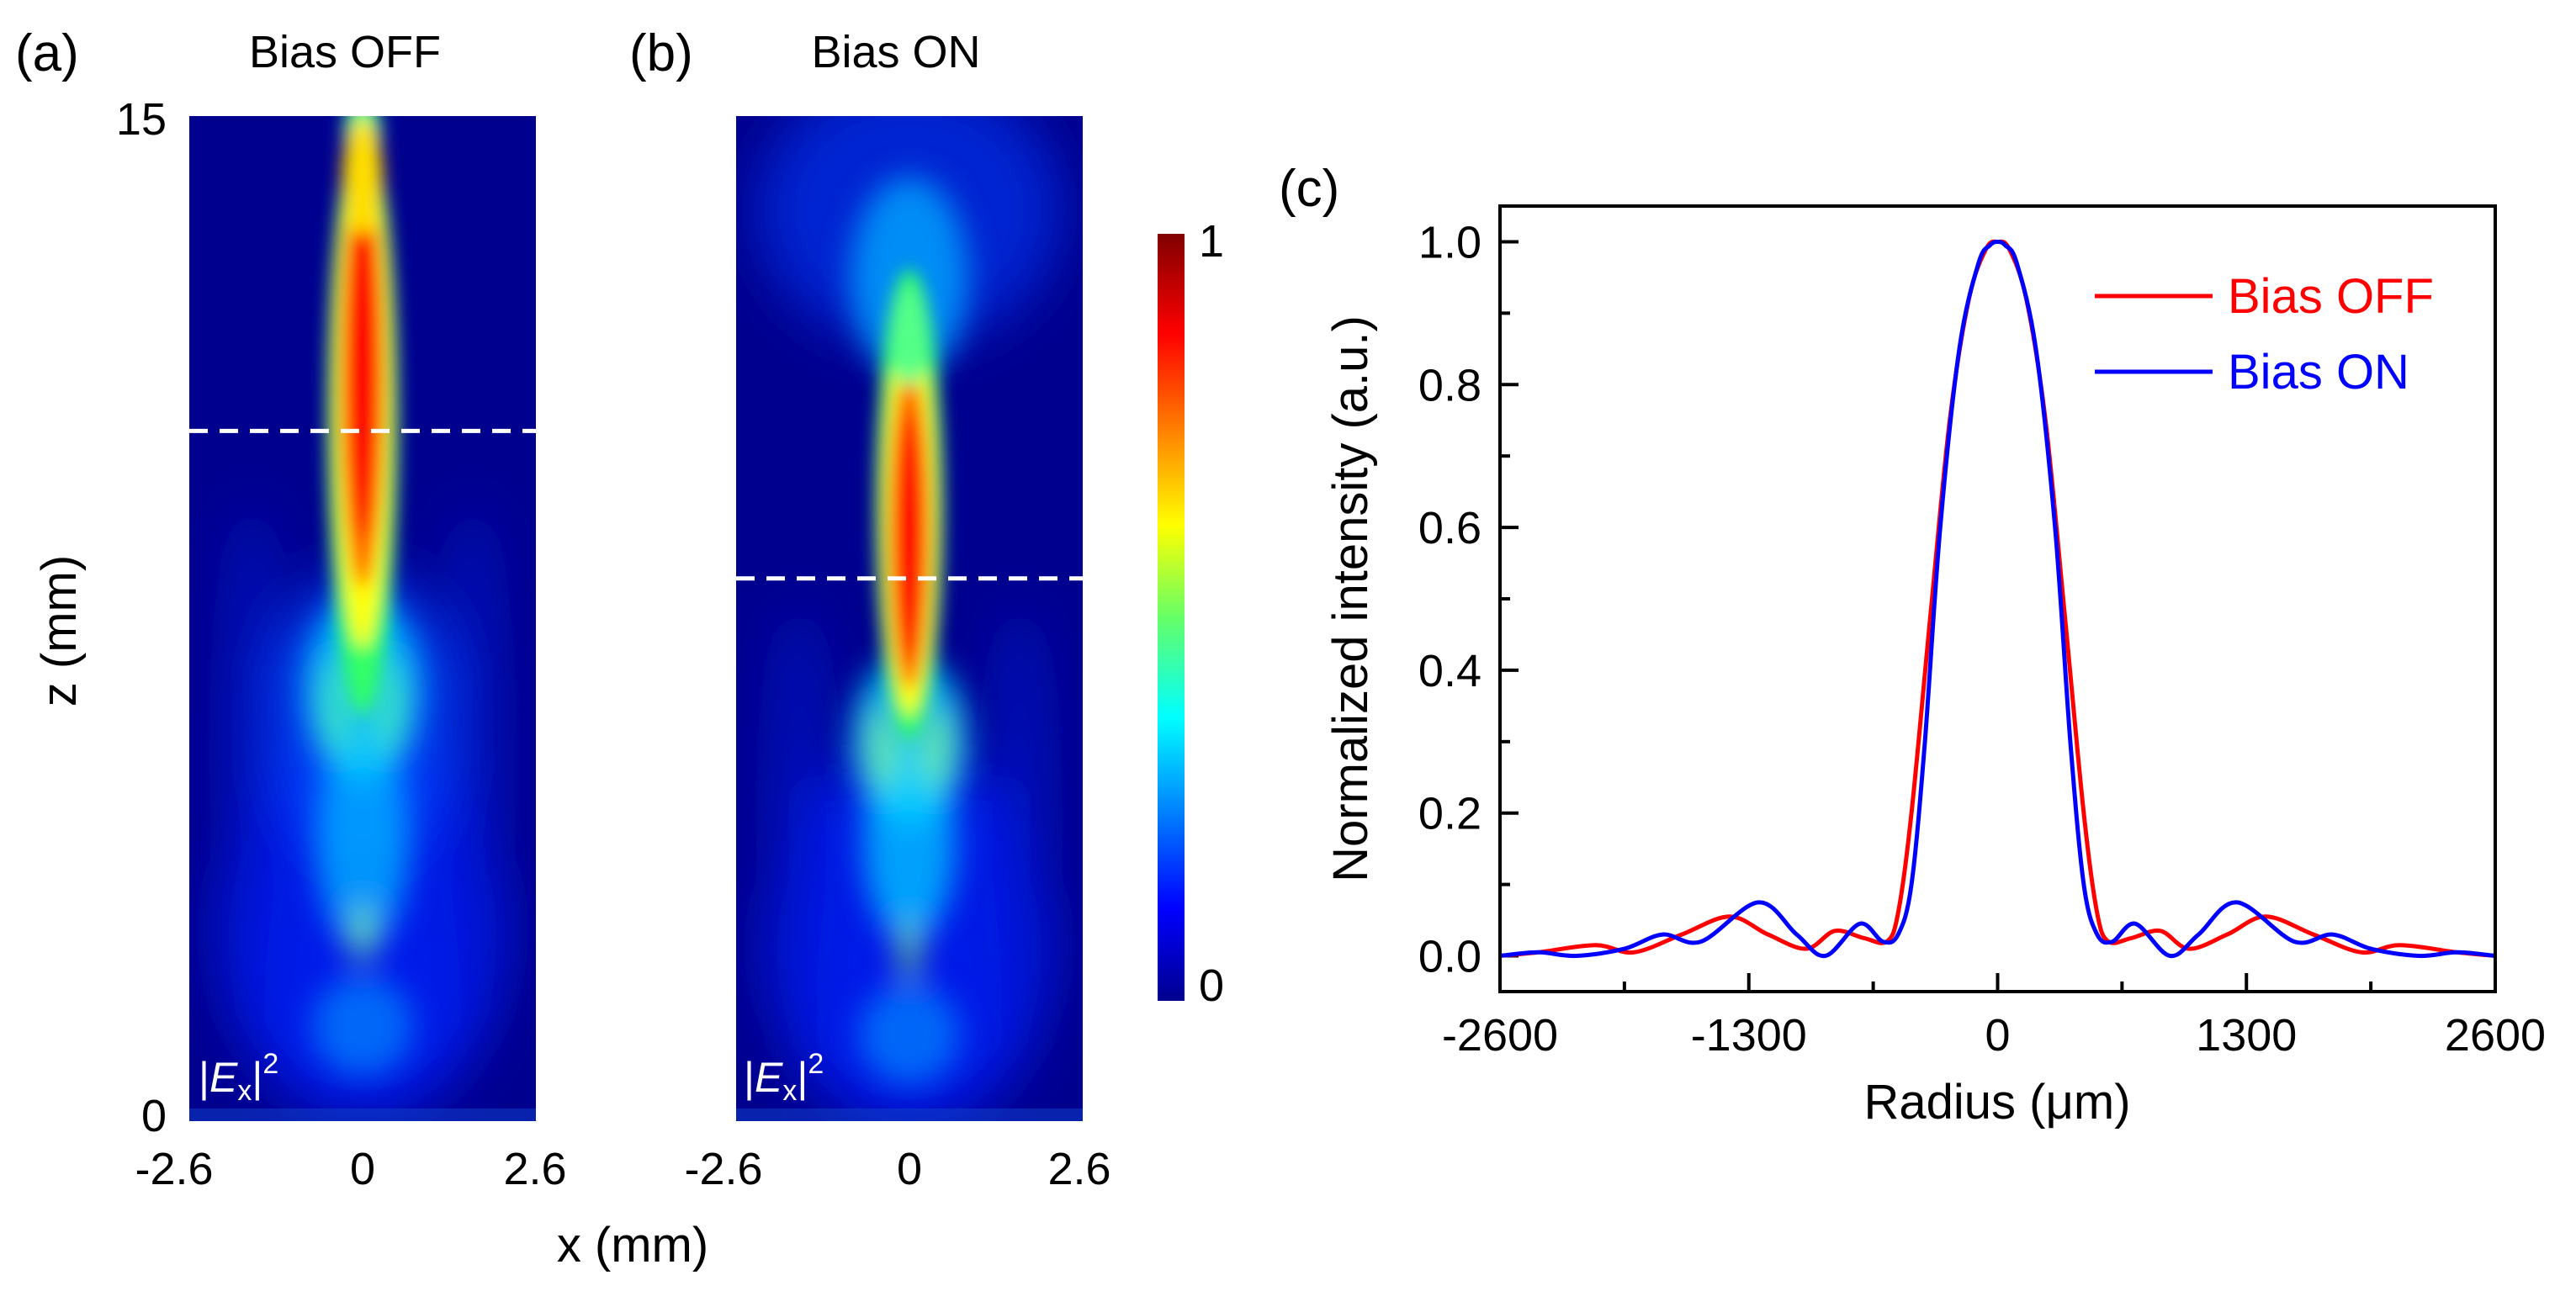 Image resolution: width=2576 pixels, height=1291 pixels. What do you see at coordinates (1997, 1102) in the screenshot?
I see `line-chart-c-xlabel: Radius (μm)` at bounding box center [1997, 1102].